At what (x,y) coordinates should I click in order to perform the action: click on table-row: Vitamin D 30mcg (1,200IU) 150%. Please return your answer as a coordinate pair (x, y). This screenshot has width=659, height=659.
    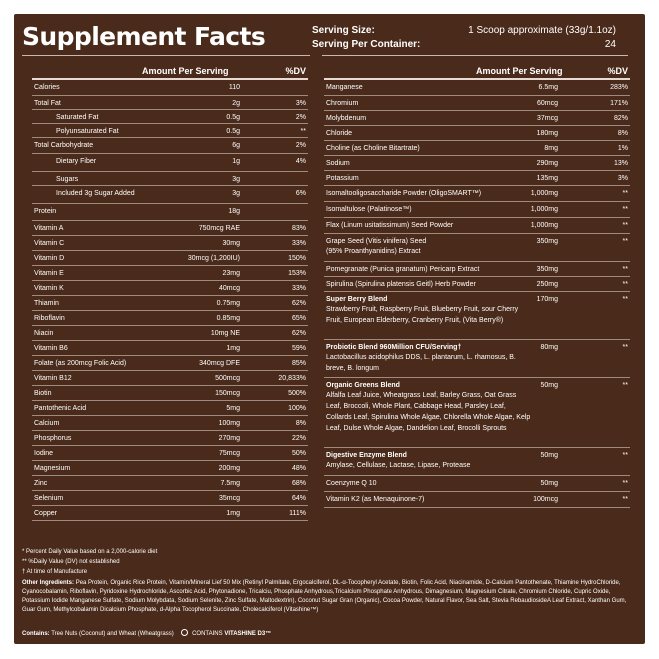
    Looking at the image, I should click on (170, 258).